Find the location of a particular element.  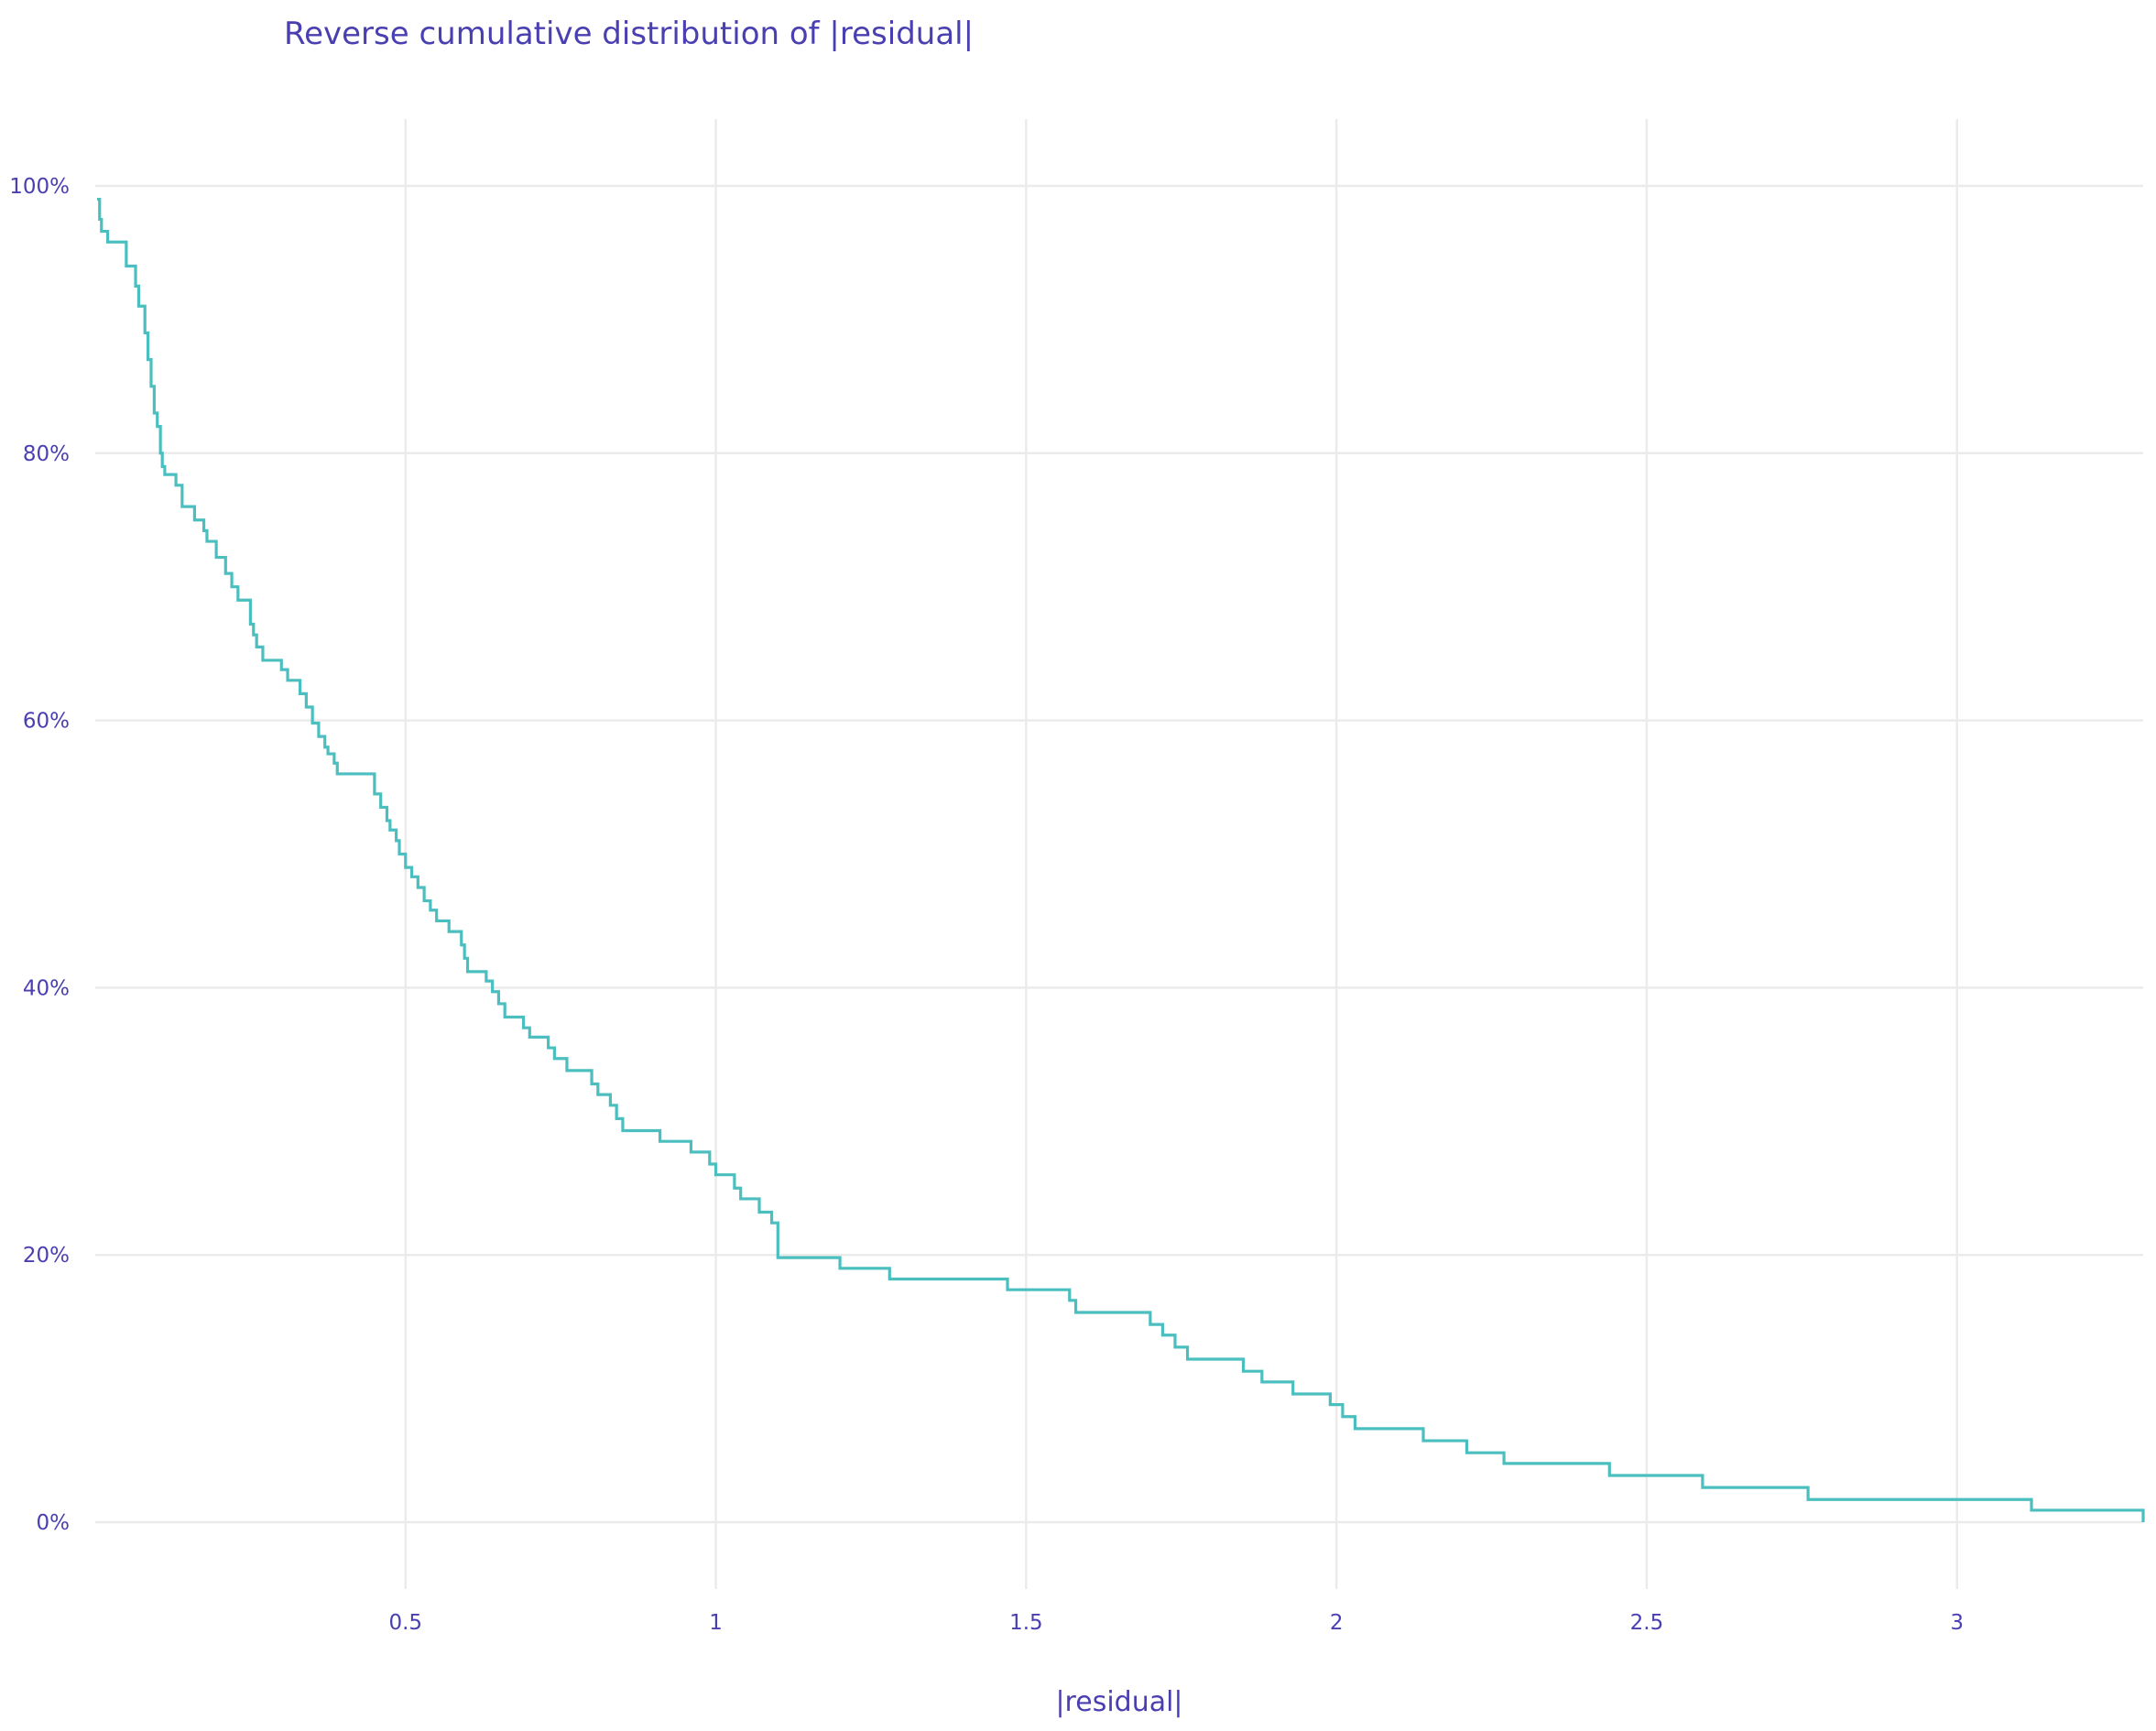

x-tick-labels: 0.5 1 1.5 2 2.5 3 is located at coordinates (1176, 1623).